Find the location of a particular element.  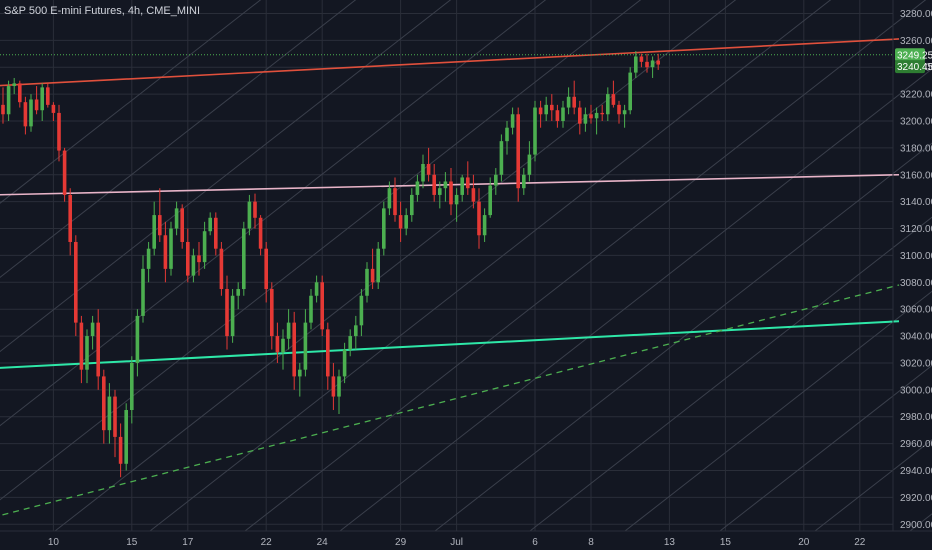

y-tick-label-12: 3140.00 is located at coordinates (916, 202).